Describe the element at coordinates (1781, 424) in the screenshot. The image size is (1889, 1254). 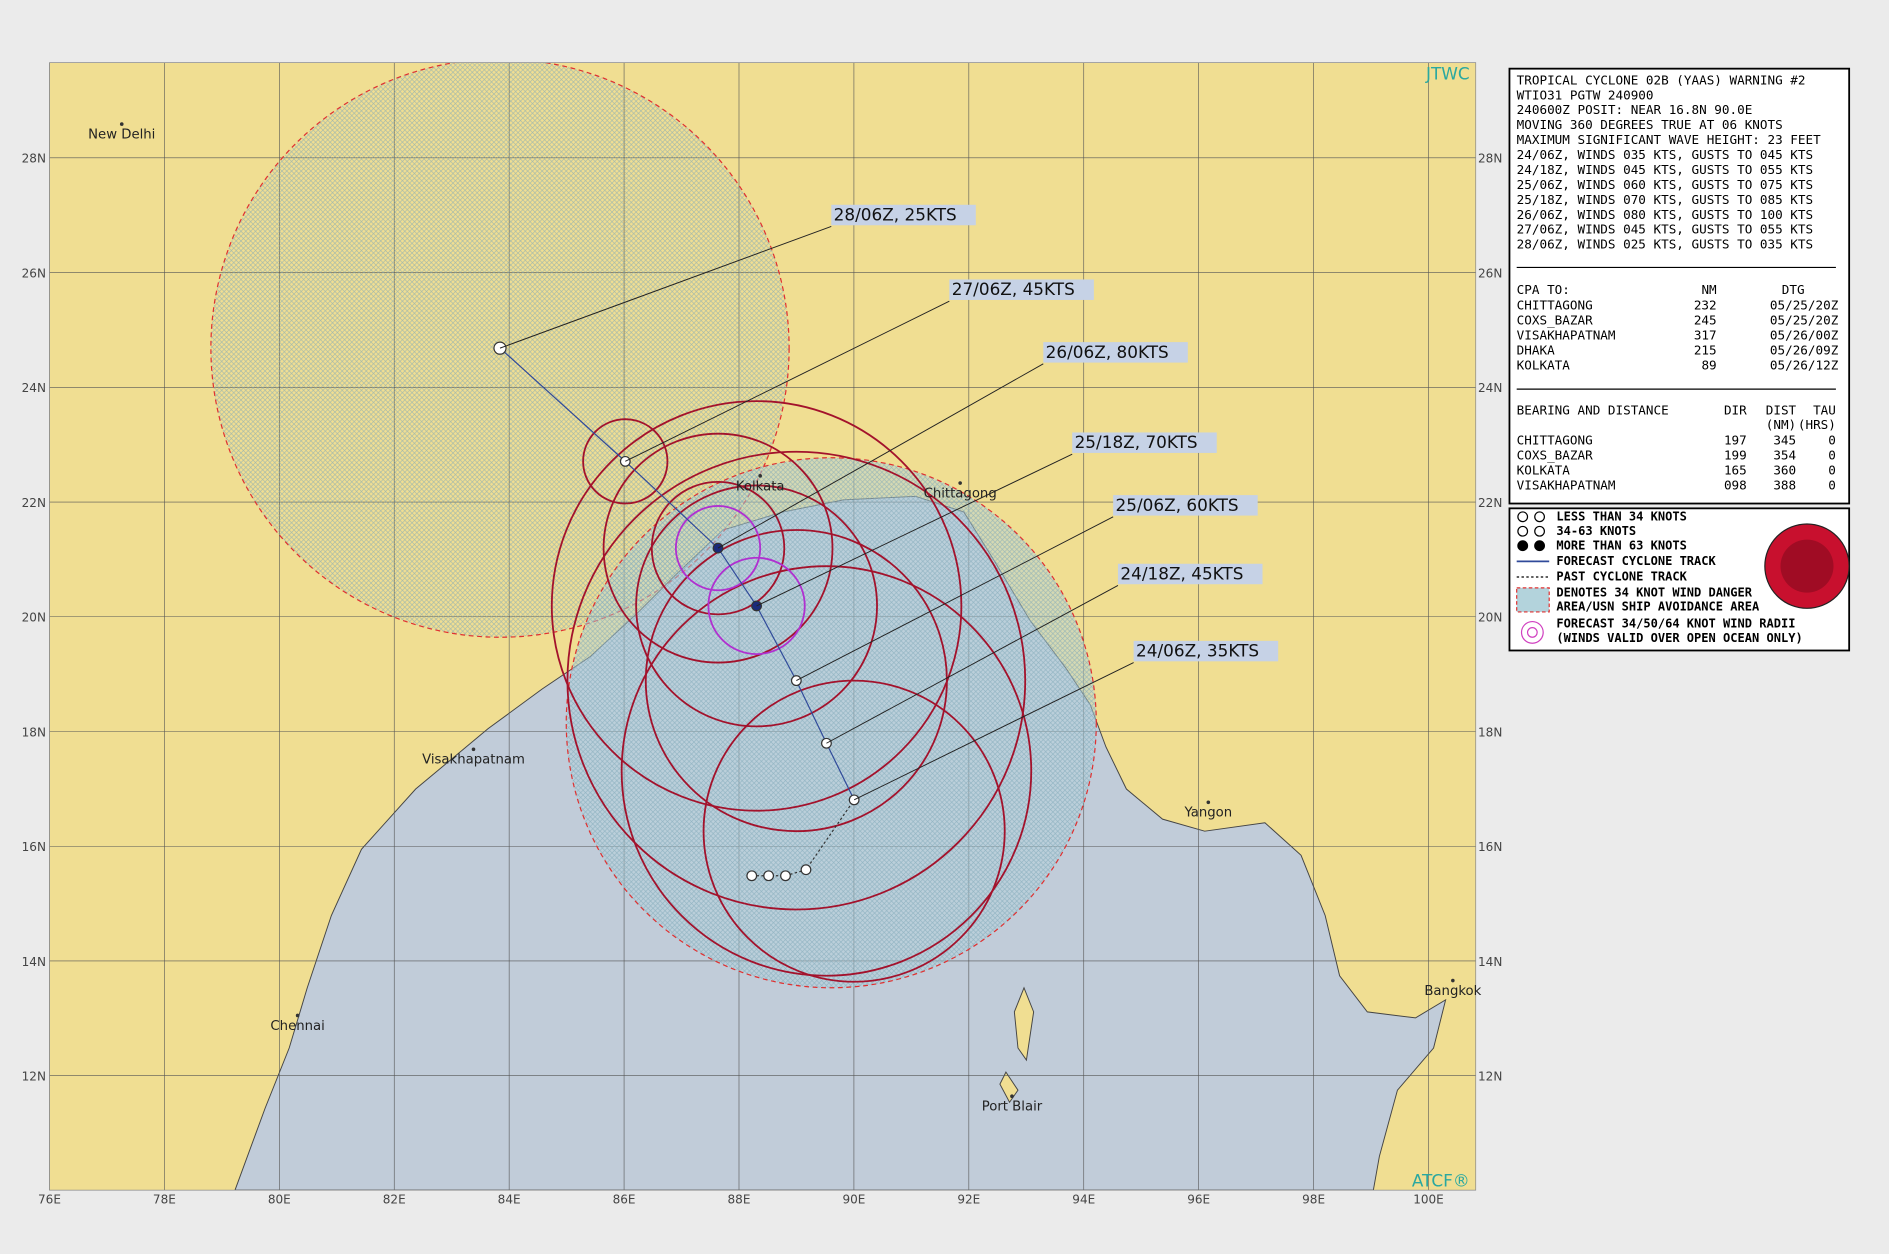
I see `bearing-subheader: (NM)` at that location.